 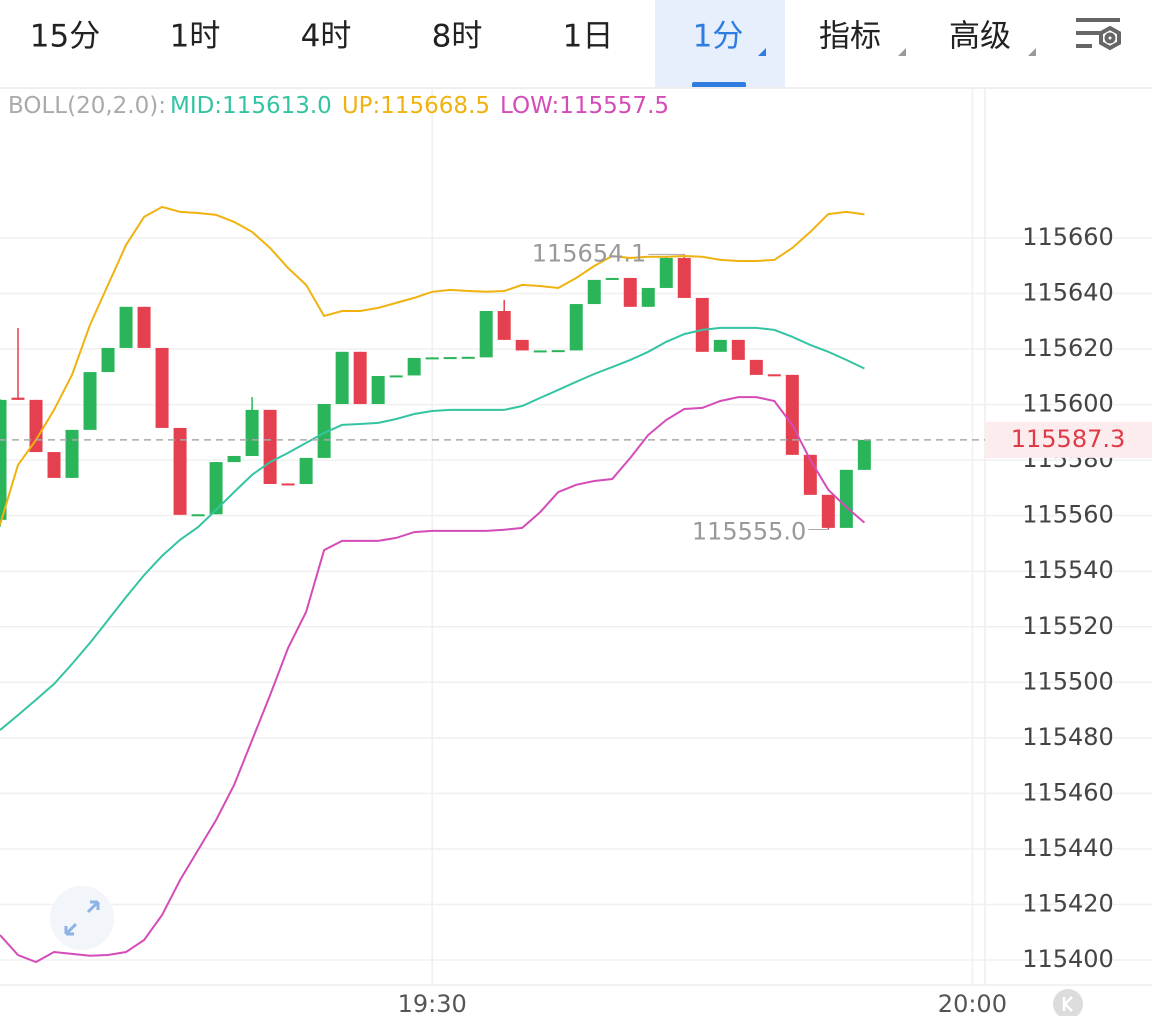 What do you see at coordinates (529, 106) in the screenshot?
I see `legend-name: LOW:` at bounding box center [529, 106].